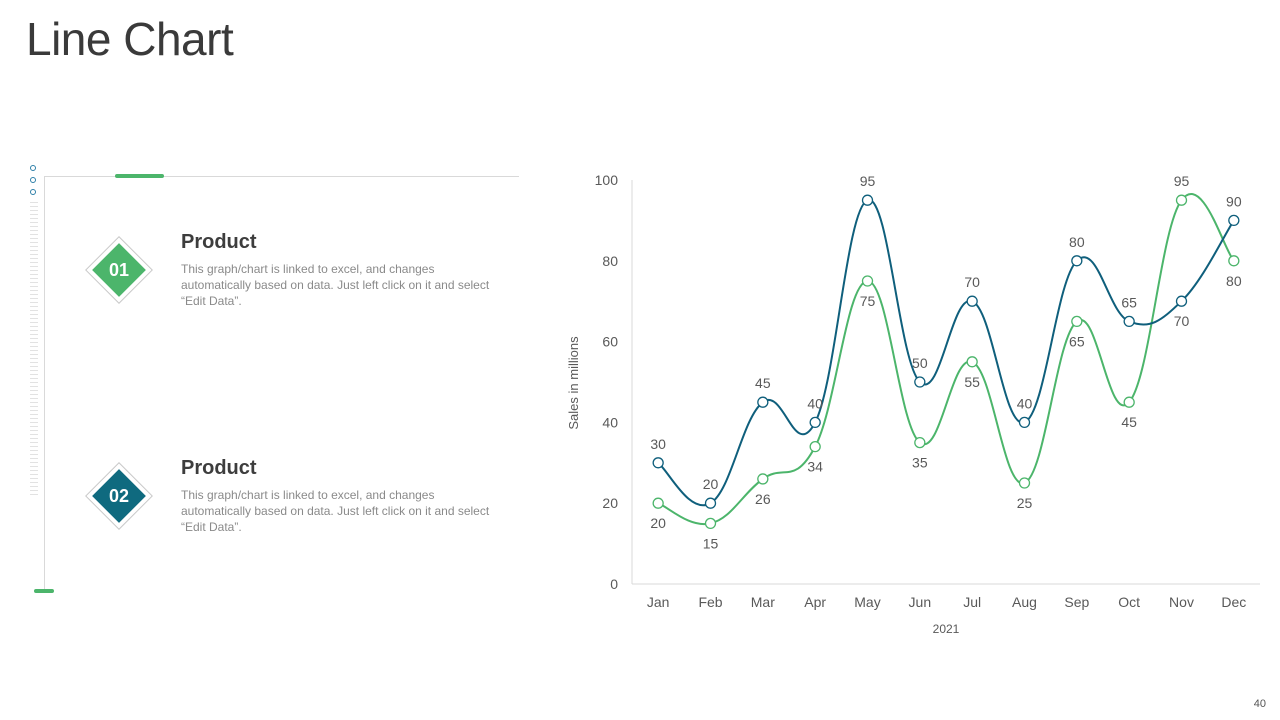  I want to click on x-tick-label: Mar, so click(763, 602).